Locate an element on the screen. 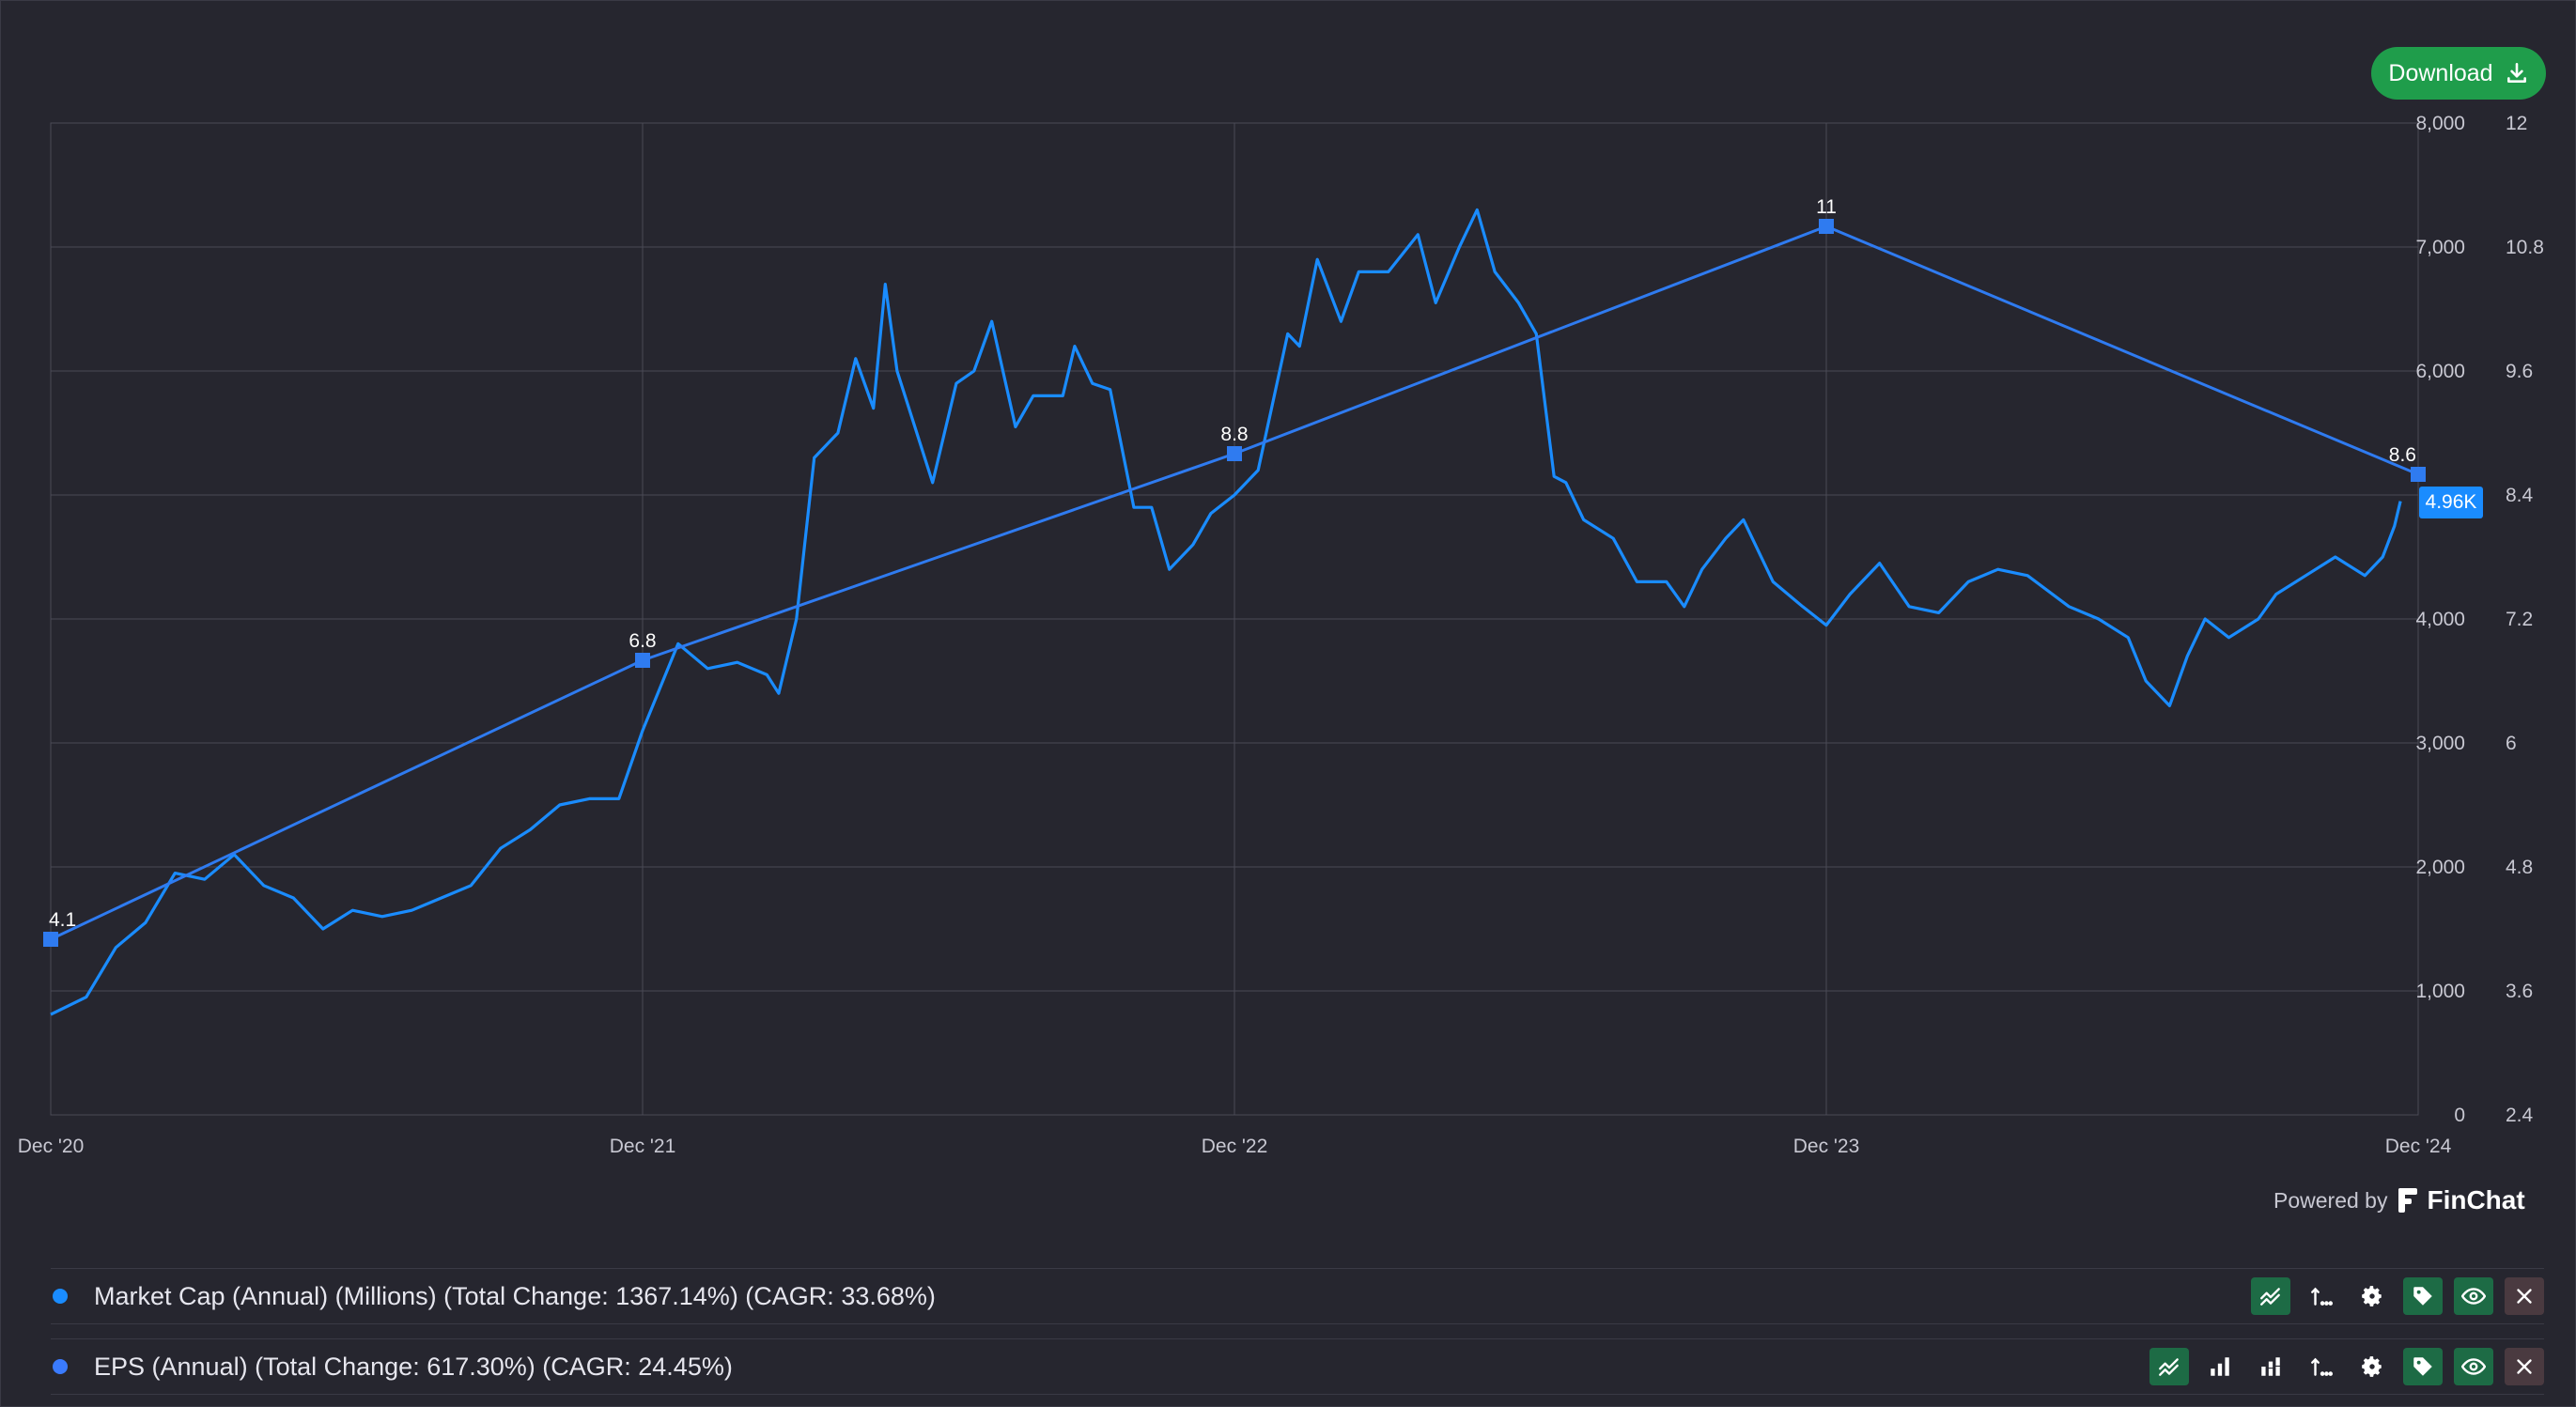 The height and width of the screenshot is (1407, 2576). y-right-tick-label: 7.2 is located at coordinates (2519, 619).